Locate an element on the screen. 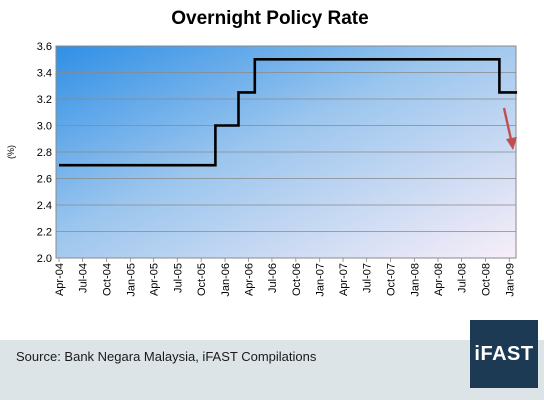 The width and height of the screenshot is (544, 400). x-tick-label: Oct-07 is located at coordinates (391, 279).